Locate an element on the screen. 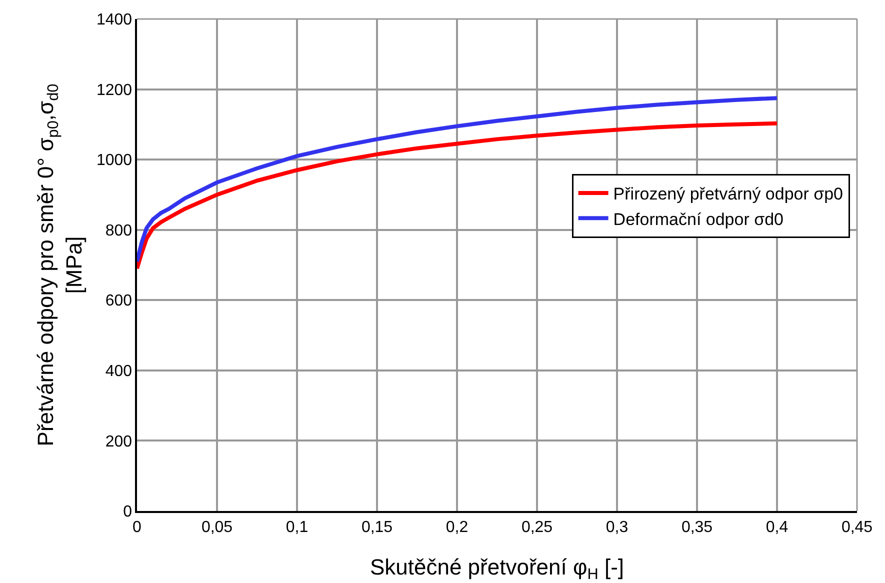 This screenshot has width=885, height=583. y-tick-label: 800 is located at coordinates (118, 231).